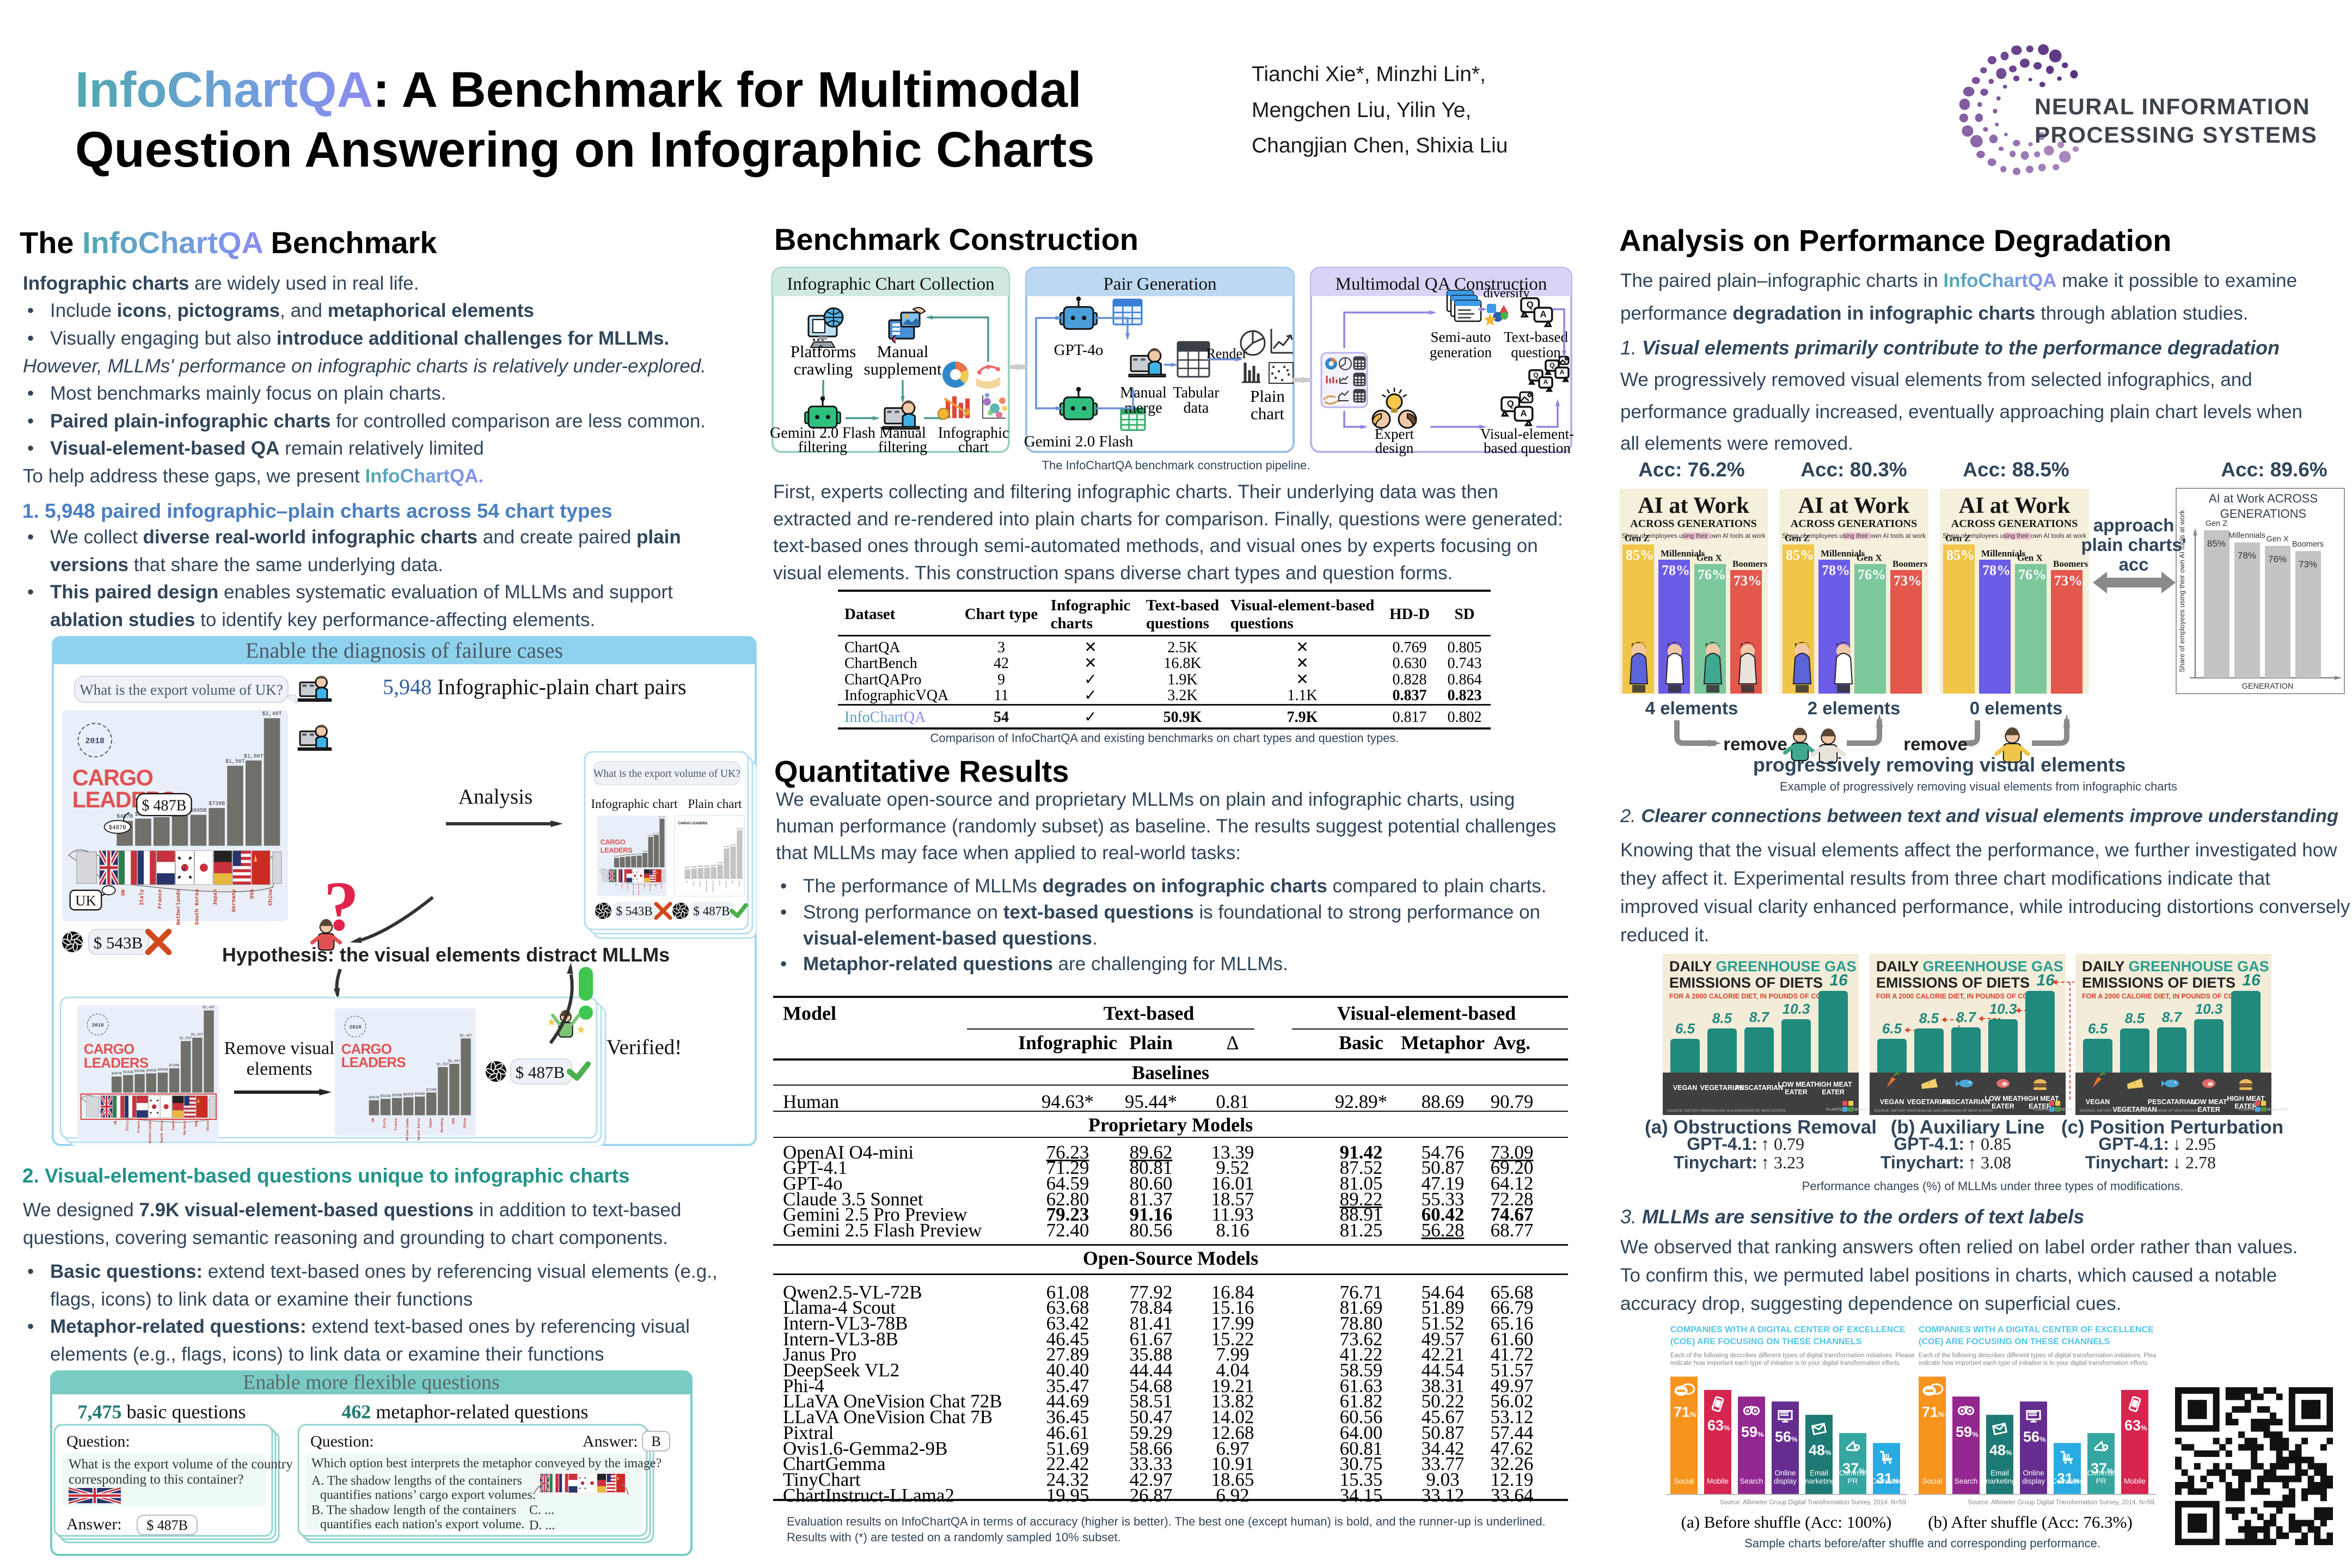 The width and height of the screenshot is (2352, 1568). Describe the element at coordinates (973, 433) in the screenshot. I see `svg-text: Infographic` at that location.